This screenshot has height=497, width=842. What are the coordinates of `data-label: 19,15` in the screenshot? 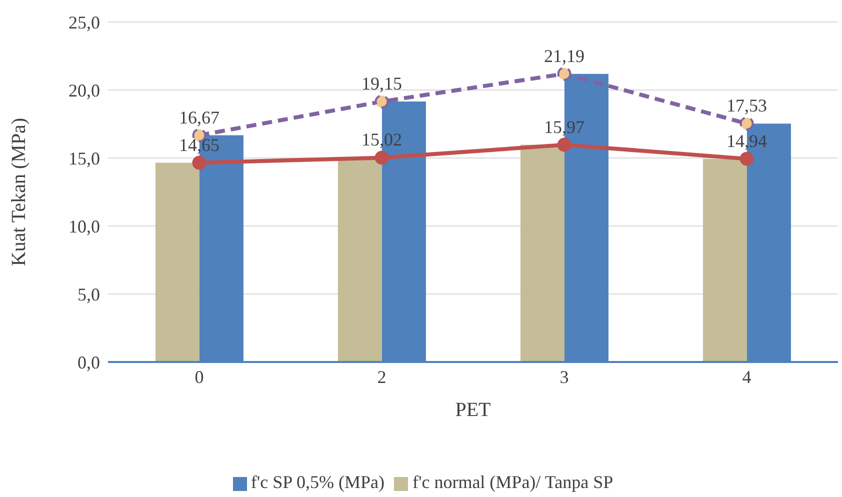 It's located at (382, 84).